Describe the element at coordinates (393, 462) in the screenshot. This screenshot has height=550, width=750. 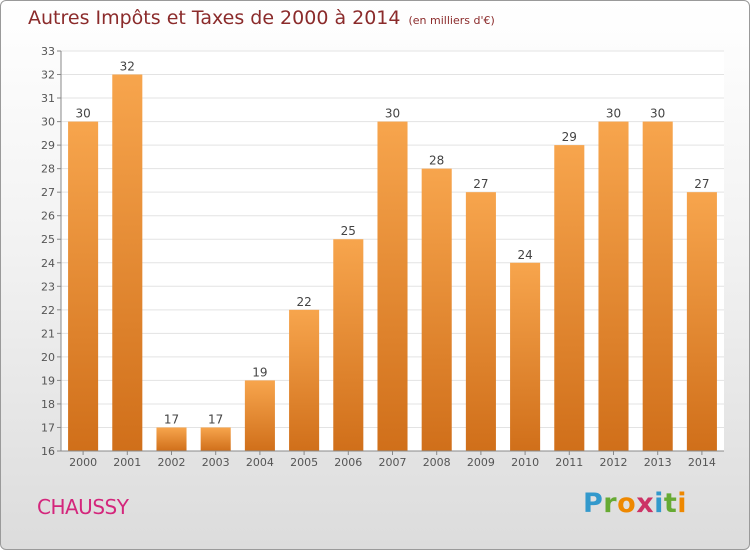
I see `x-tick-label: 2007` at that location.